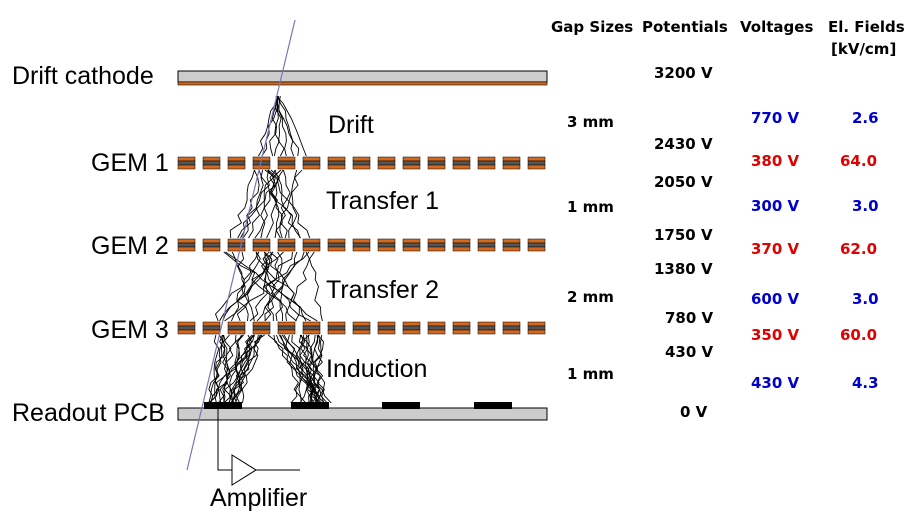 Image resolution: width=913 pixels, height=523 pixels. Describe the element at coordinates (351, 125) in the screenshot. I see `label-drift-region: Drift` at that location.